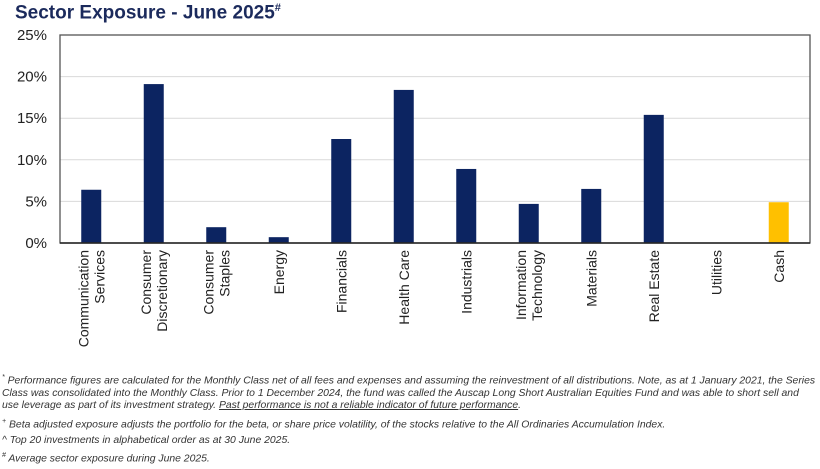 The width and height of the screenshot is (820, 469). Describe the element at coordinates (32, 35) in the screenshot. I see `y-tick-label: 25%` at that location.